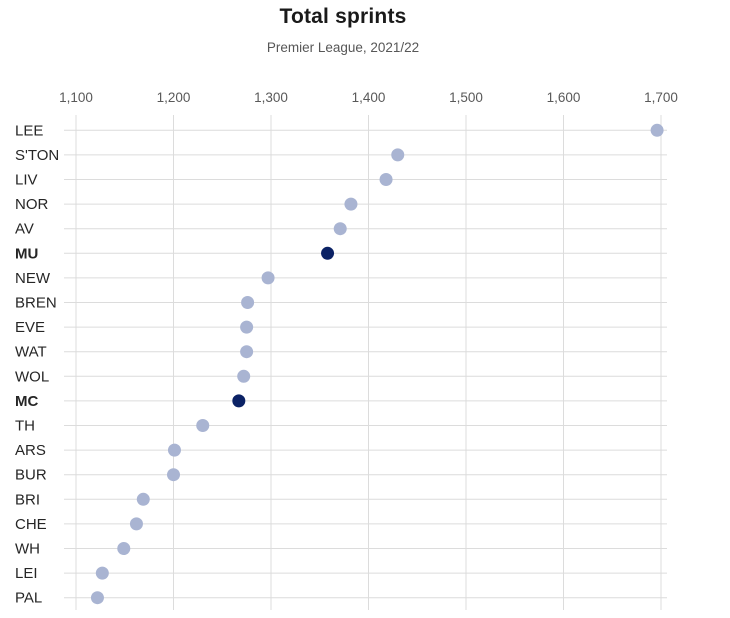 This screenshot has width=730, height=618. What do you see at coordinates (102, 573) in the screenshot?
I see `data-point-lei` at bounding box center [102, 573].